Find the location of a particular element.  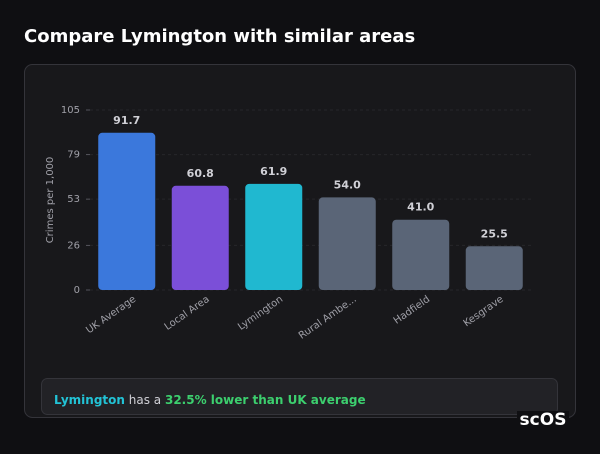

y-tick-label: 26 is located at coordinates (73, 245).